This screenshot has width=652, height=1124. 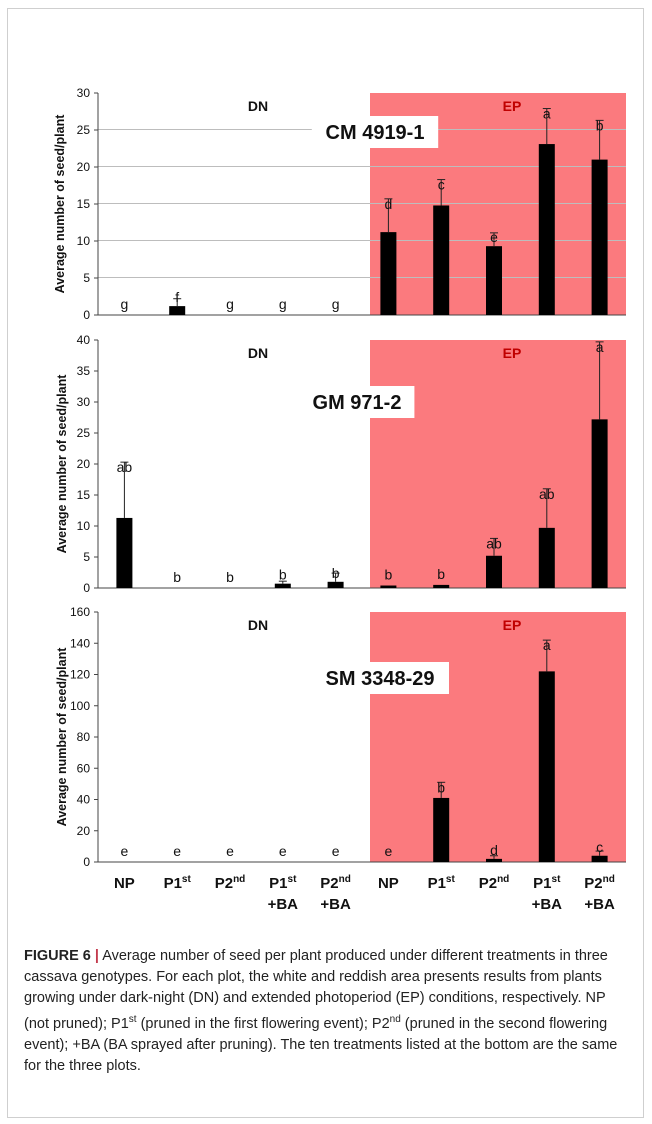 I want to click on y-tick-label: 35, so click(x=84, y=371).